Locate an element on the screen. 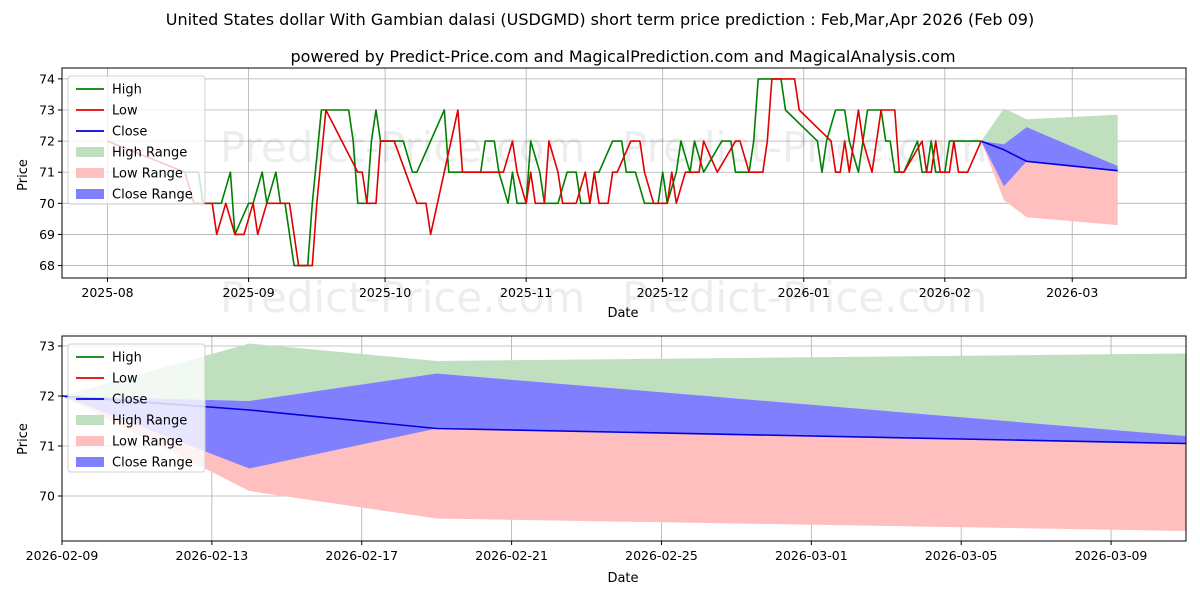 Image resolution: width=1200 pixels, height=600 pixels. bottom-y-ticks: 70 71 72 73 is located at coordinates (50, 421).